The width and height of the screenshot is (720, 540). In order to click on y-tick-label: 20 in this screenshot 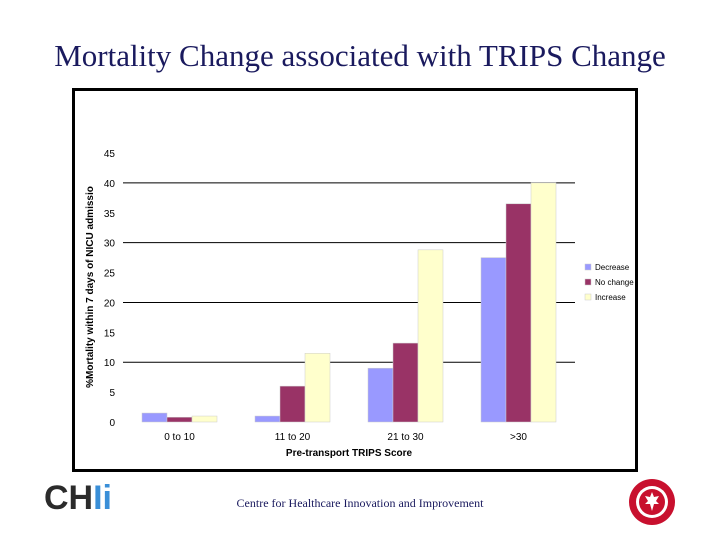, I will do `click(110, 303)`.